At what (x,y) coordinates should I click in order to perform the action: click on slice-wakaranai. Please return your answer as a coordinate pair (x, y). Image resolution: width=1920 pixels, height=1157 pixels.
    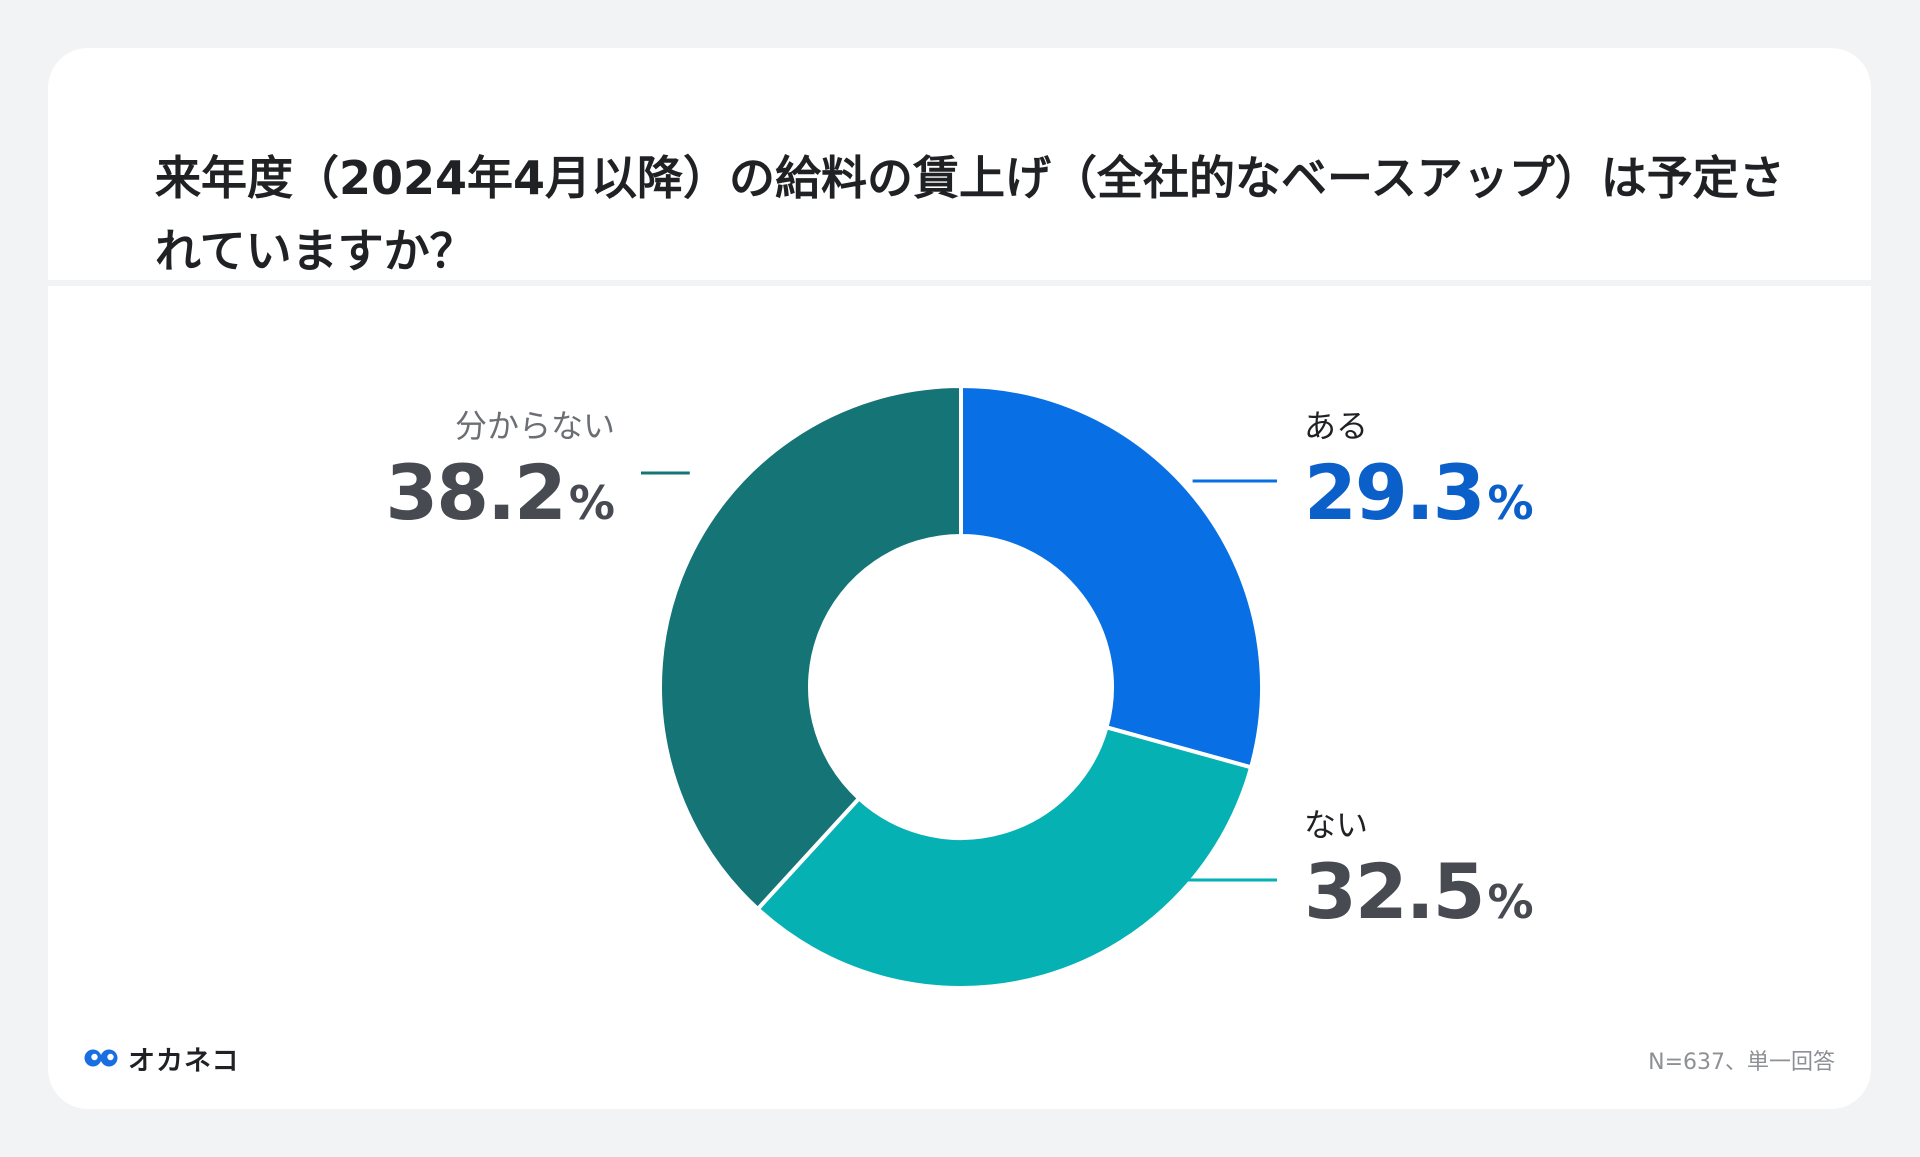
    Looking at the image, I should click on (810, 647).